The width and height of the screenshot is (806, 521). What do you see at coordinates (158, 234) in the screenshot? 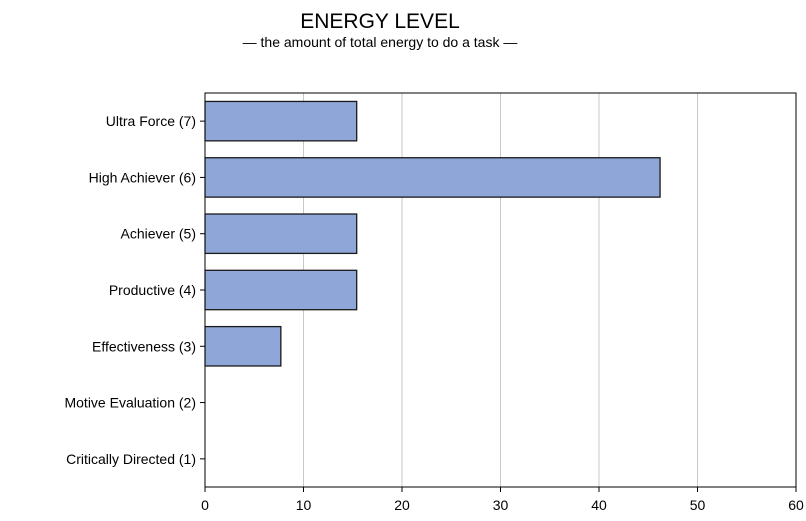
I see `category-label: Achiever (5)` at bounding box center [158, 234].